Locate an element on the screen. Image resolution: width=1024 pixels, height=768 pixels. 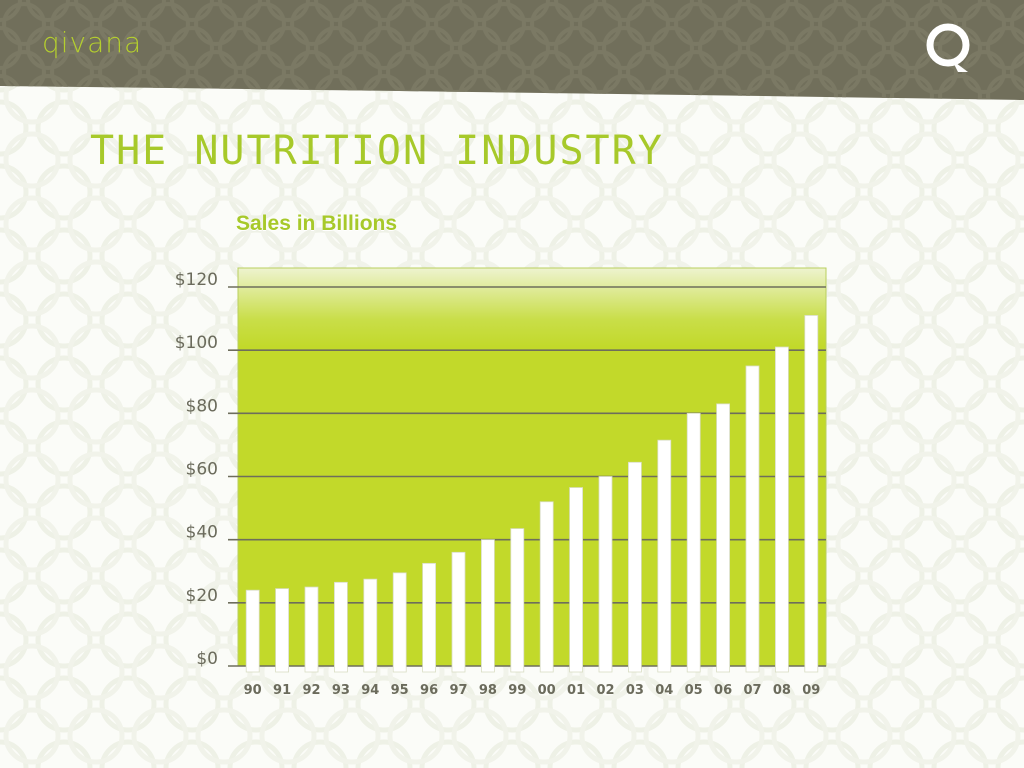
y-tick-label: $0 is located at coordinates (207, 659).